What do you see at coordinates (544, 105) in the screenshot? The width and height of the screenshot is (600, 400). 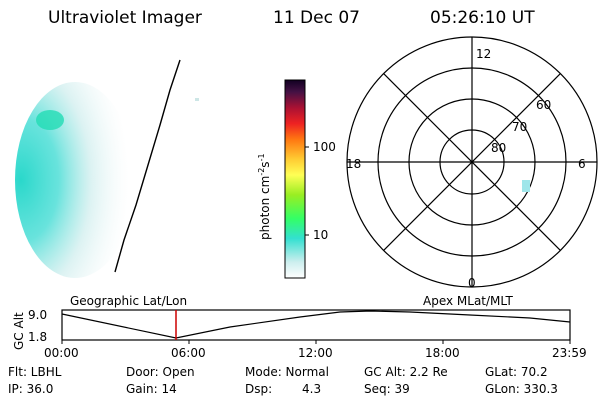 I see `lat-label-60: 60` at bounding box center [544, 105].